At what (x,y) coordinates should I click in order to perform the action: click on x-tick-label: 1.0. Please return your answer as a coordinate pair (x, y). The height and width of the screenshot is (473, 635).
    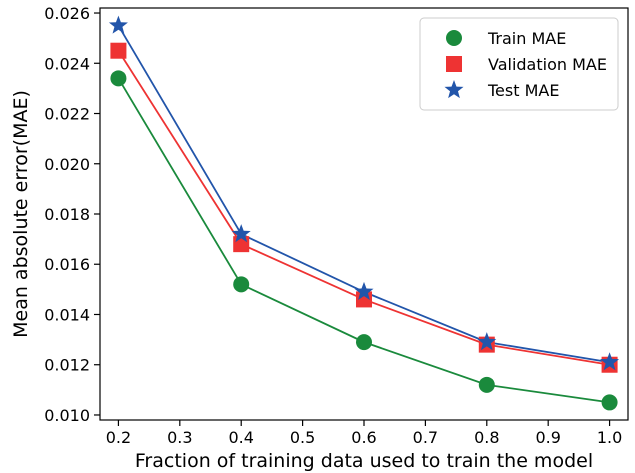
    Looking at the image, I should click on (609, 437).